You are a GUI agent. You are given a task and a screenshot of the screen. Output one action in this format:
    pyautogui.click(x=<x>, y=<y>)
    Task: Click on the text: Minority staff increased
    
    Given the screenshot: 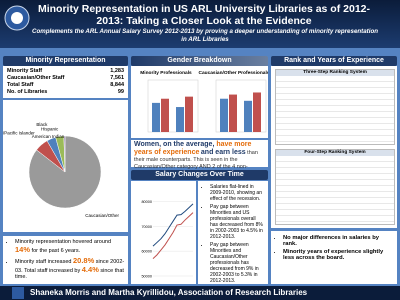 What is the action you would take?
    pyautogui.click(x=44, y=262)
    